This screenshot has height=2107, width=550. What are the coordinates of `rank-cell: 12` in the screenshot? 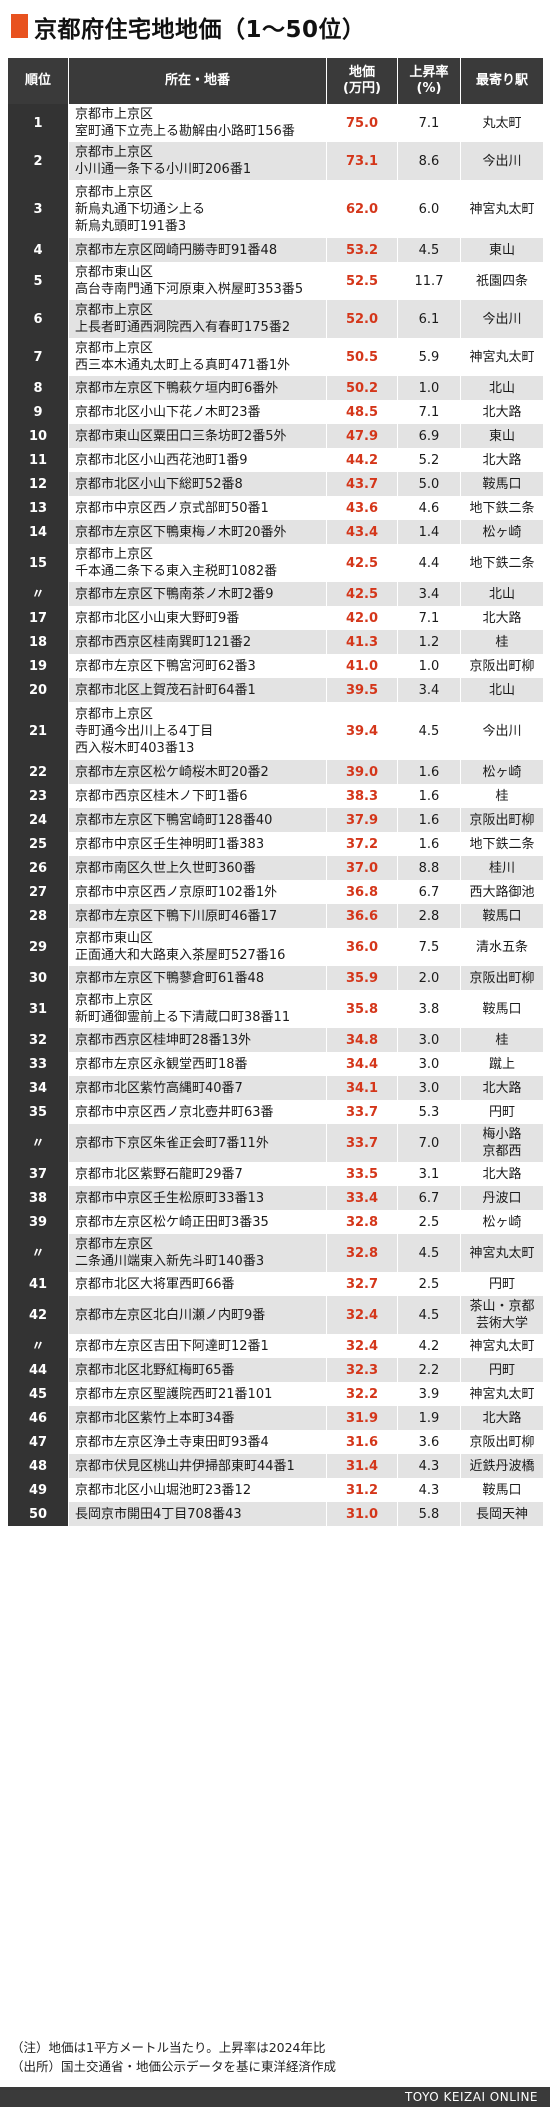 It's located at (38, 484).